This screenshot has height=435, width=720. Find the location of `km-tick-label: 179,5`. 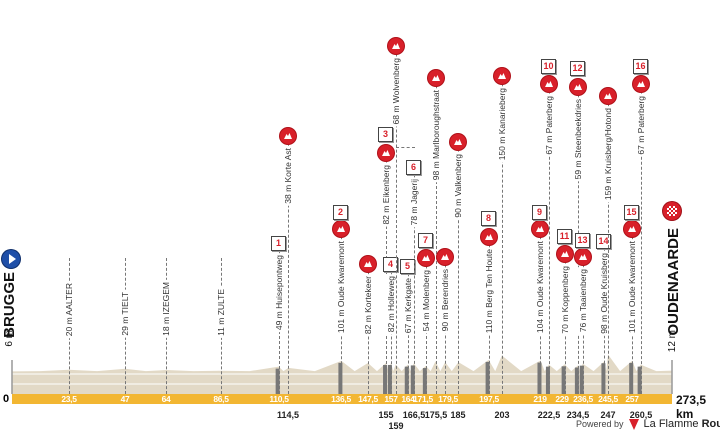

km-tick-label: 179,5 is located at coordinates (448, 399).